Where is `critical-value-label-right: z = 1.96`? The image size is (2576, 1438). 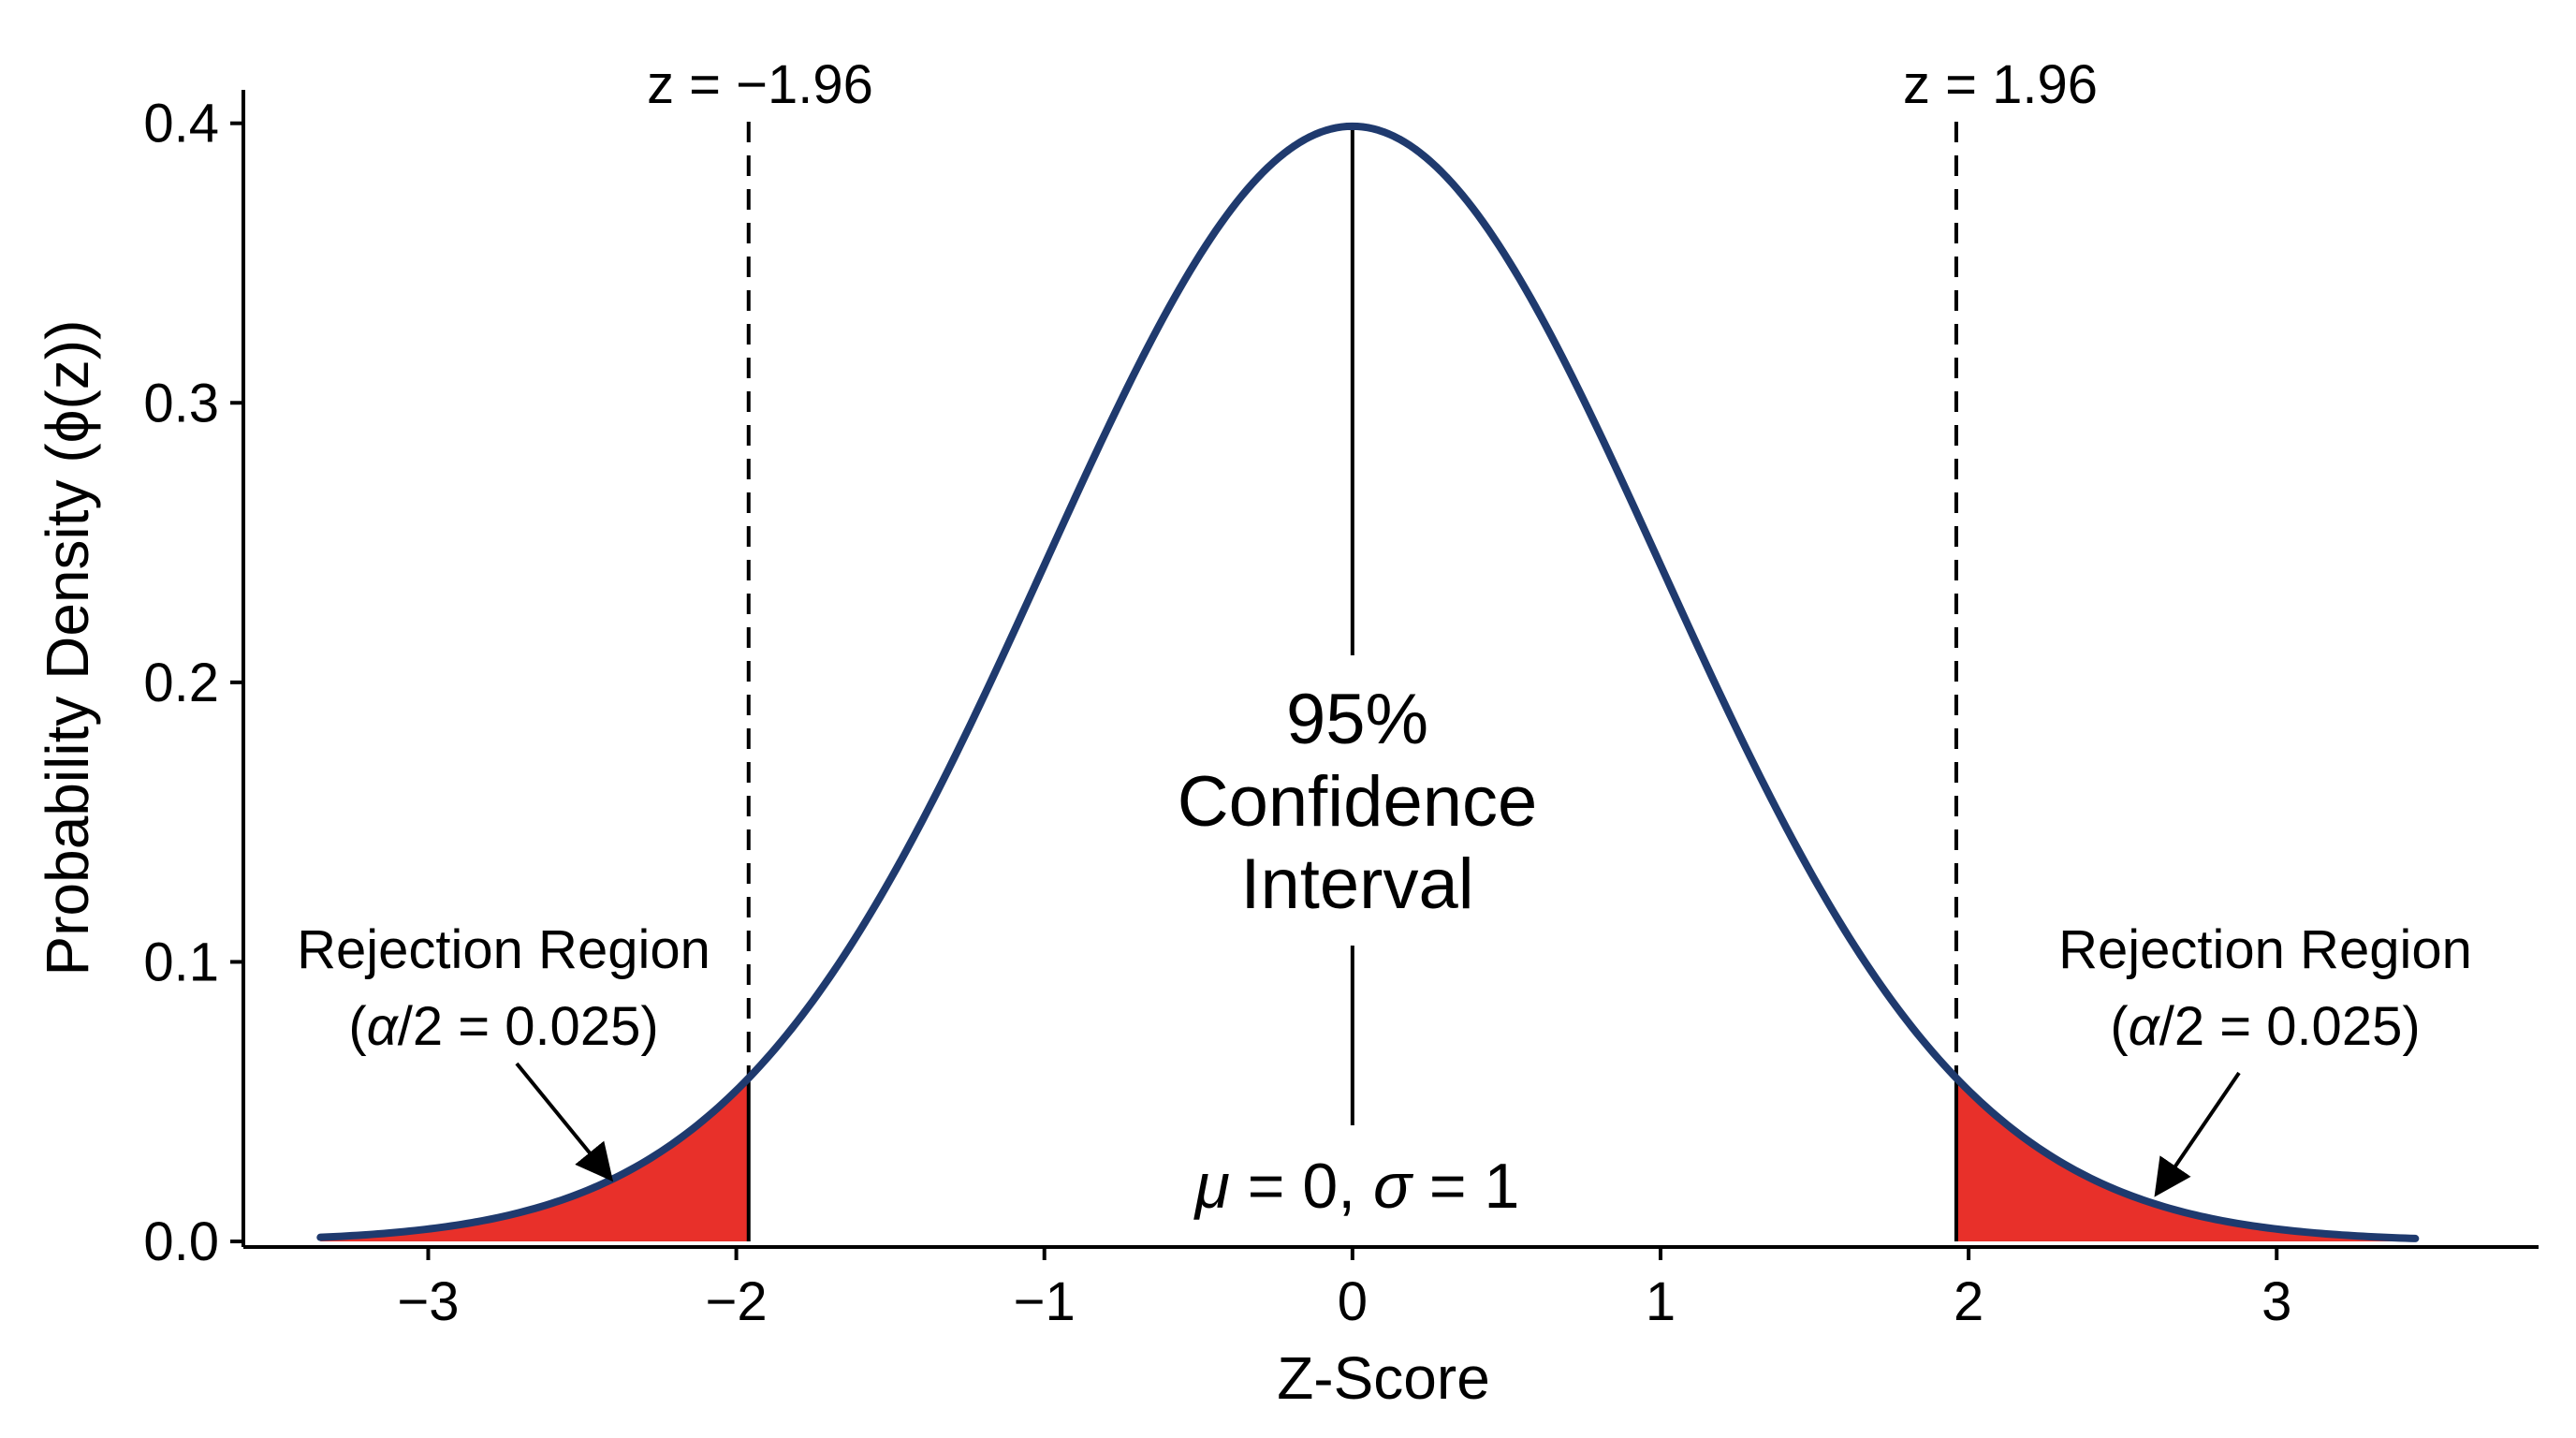 critical-value-label-right: z = 1.96 is located at coordinates (2000, 84).